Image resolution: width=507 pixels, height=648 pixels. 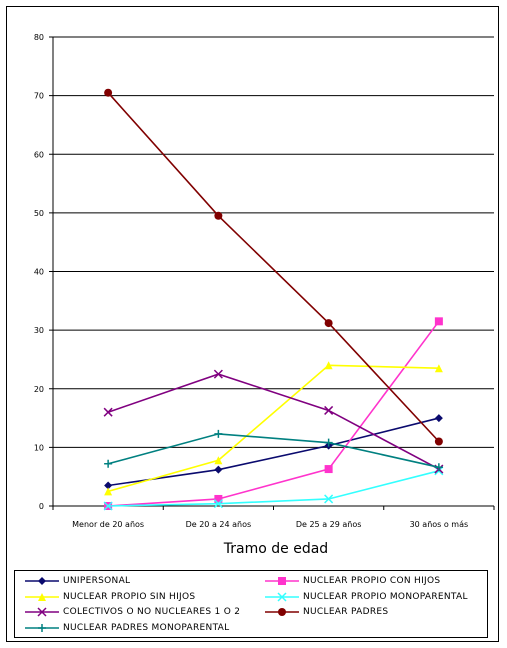 I want to click on x-tick-label: 30 años o más, so click(x=439, y=524).